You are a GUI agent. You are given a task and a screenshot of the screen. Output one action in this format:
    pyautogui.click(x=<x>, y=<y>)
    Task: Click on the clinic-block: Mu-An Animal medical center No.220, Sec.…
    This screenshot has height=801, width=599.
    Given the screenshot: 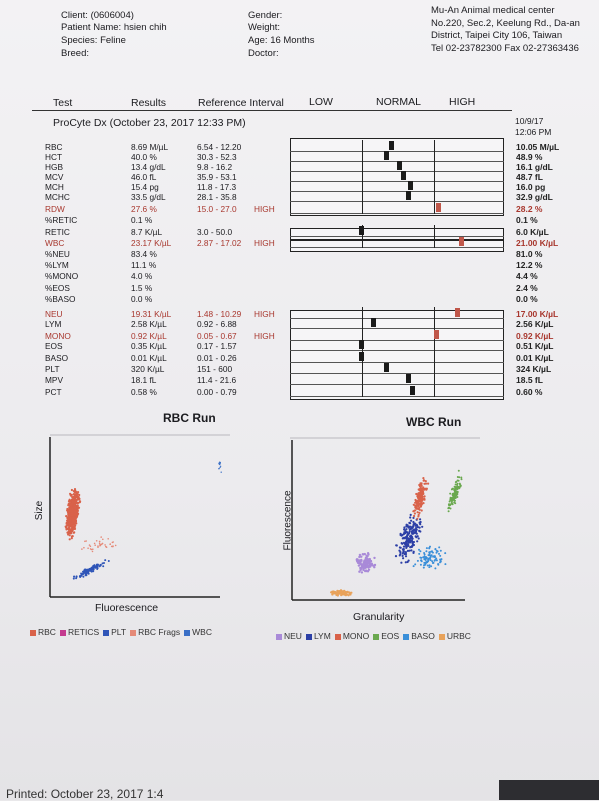 What is the action you would take?
    pyautogui.click(x=515, y=30)
    